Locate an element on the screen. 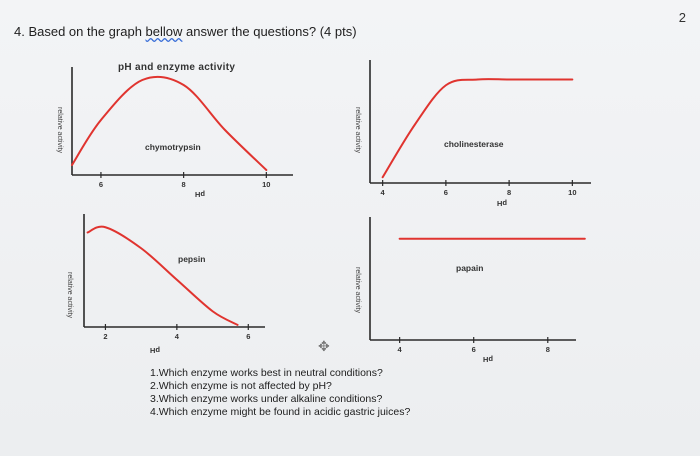 The width and height of the screenshot is (700, 456). chart-chymotrypsin: 6 8 10 relative activity pH chymotrypsin is located at coordinates (174, 133).